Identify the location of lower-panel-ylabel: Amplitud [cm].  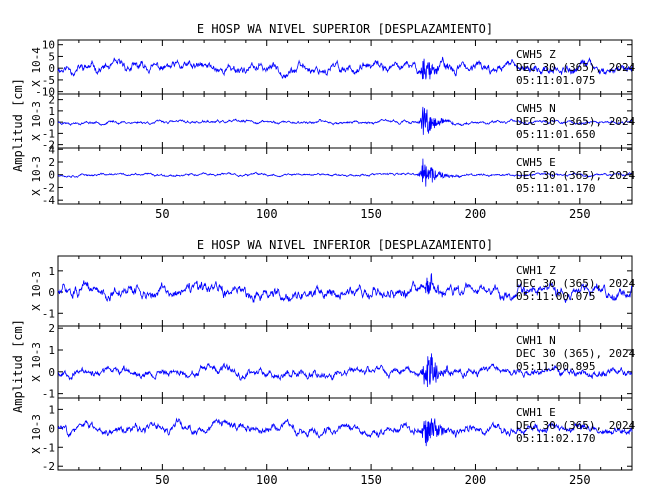
(18, 366).